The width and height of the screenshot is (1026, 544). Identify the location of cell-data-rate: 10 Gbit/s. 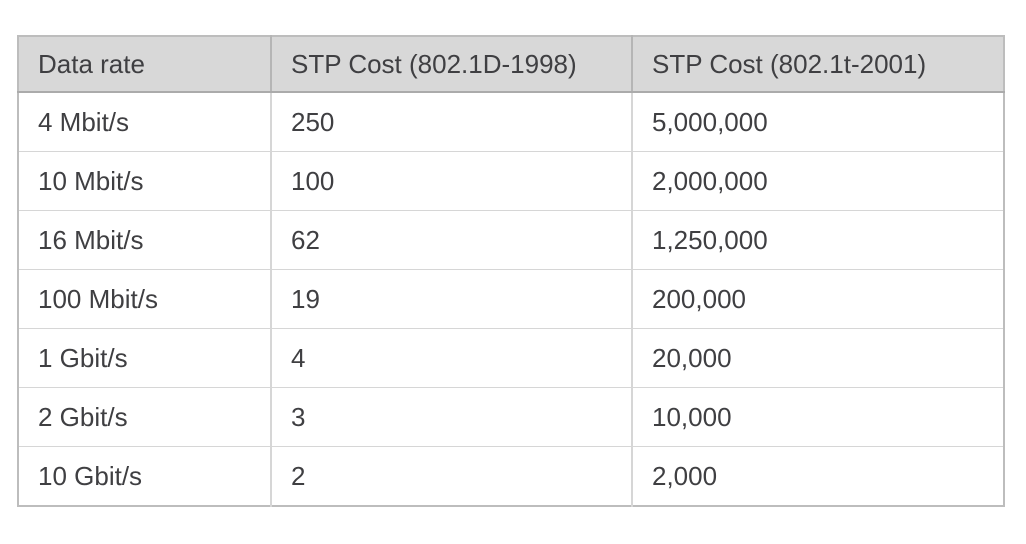
(145, 476).